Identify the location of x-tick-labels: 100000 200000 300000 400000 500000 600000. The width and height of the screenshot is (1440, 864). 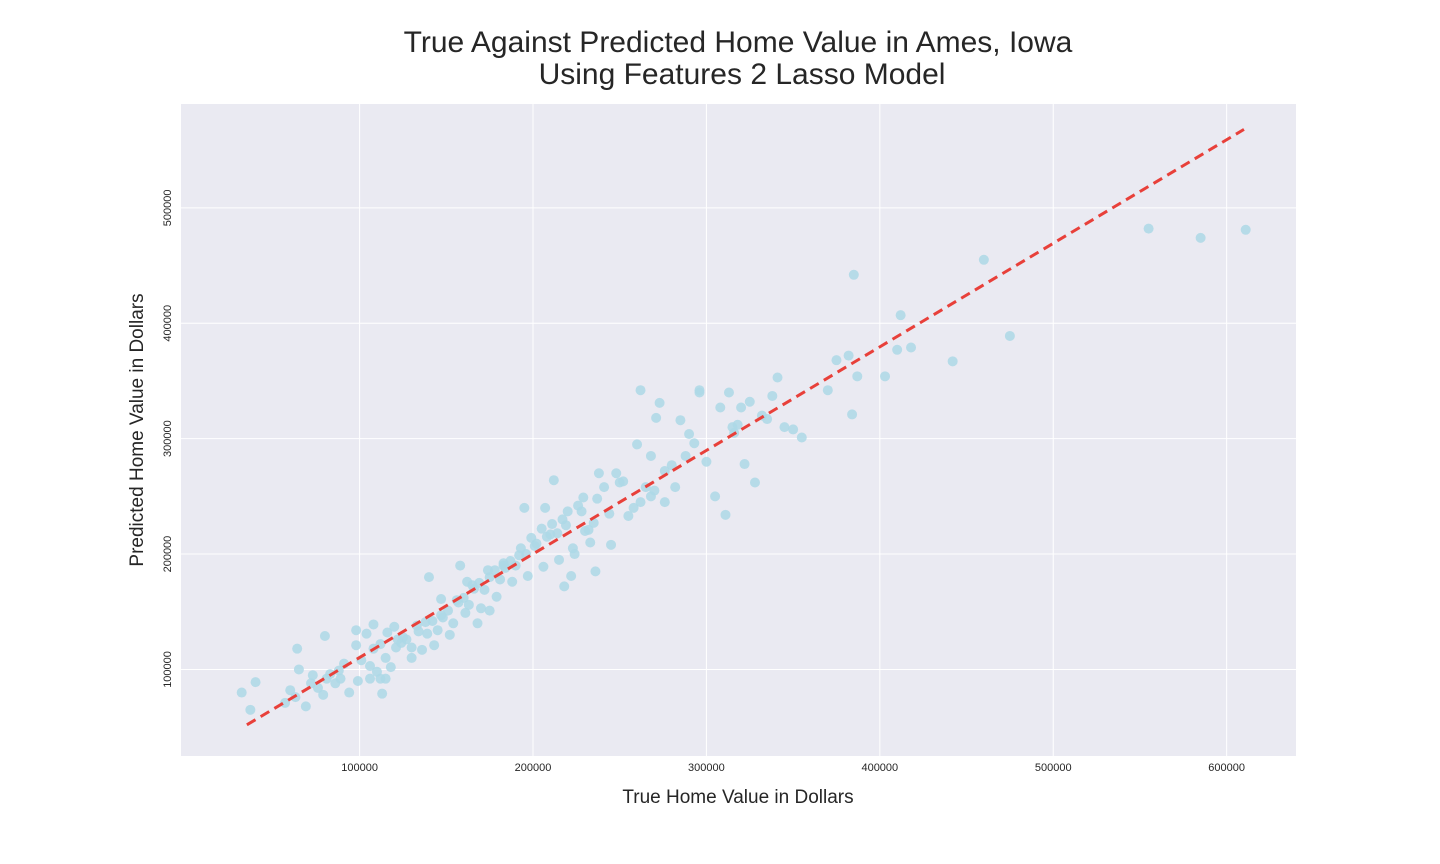
(793, 768).